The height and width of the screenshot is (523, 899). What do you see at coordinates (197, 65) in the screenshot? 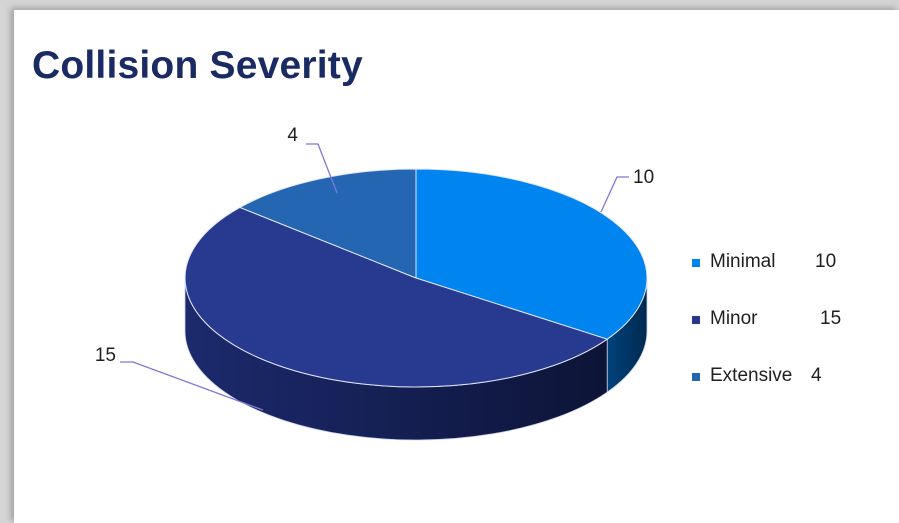
I see `chart-title: Collision Severity` at bounding box center [197, 65].